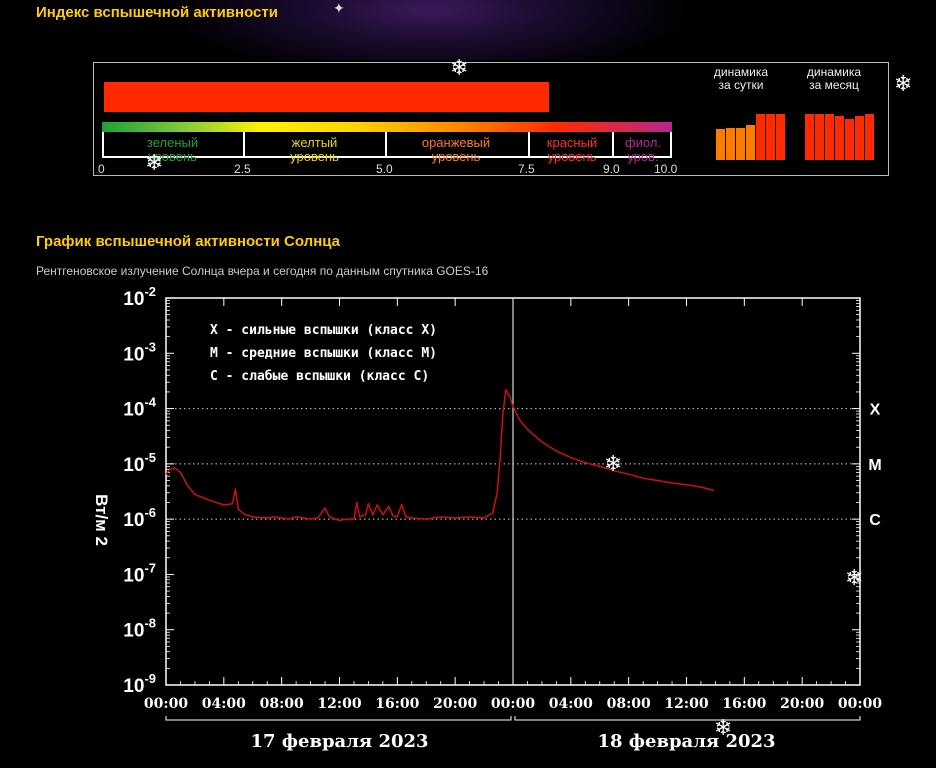 The height and width of the screenshot is (768, 936). Describe the element at coordinates (526, 169) in the screenshot. I see `scale-label: 7.5` at that location.